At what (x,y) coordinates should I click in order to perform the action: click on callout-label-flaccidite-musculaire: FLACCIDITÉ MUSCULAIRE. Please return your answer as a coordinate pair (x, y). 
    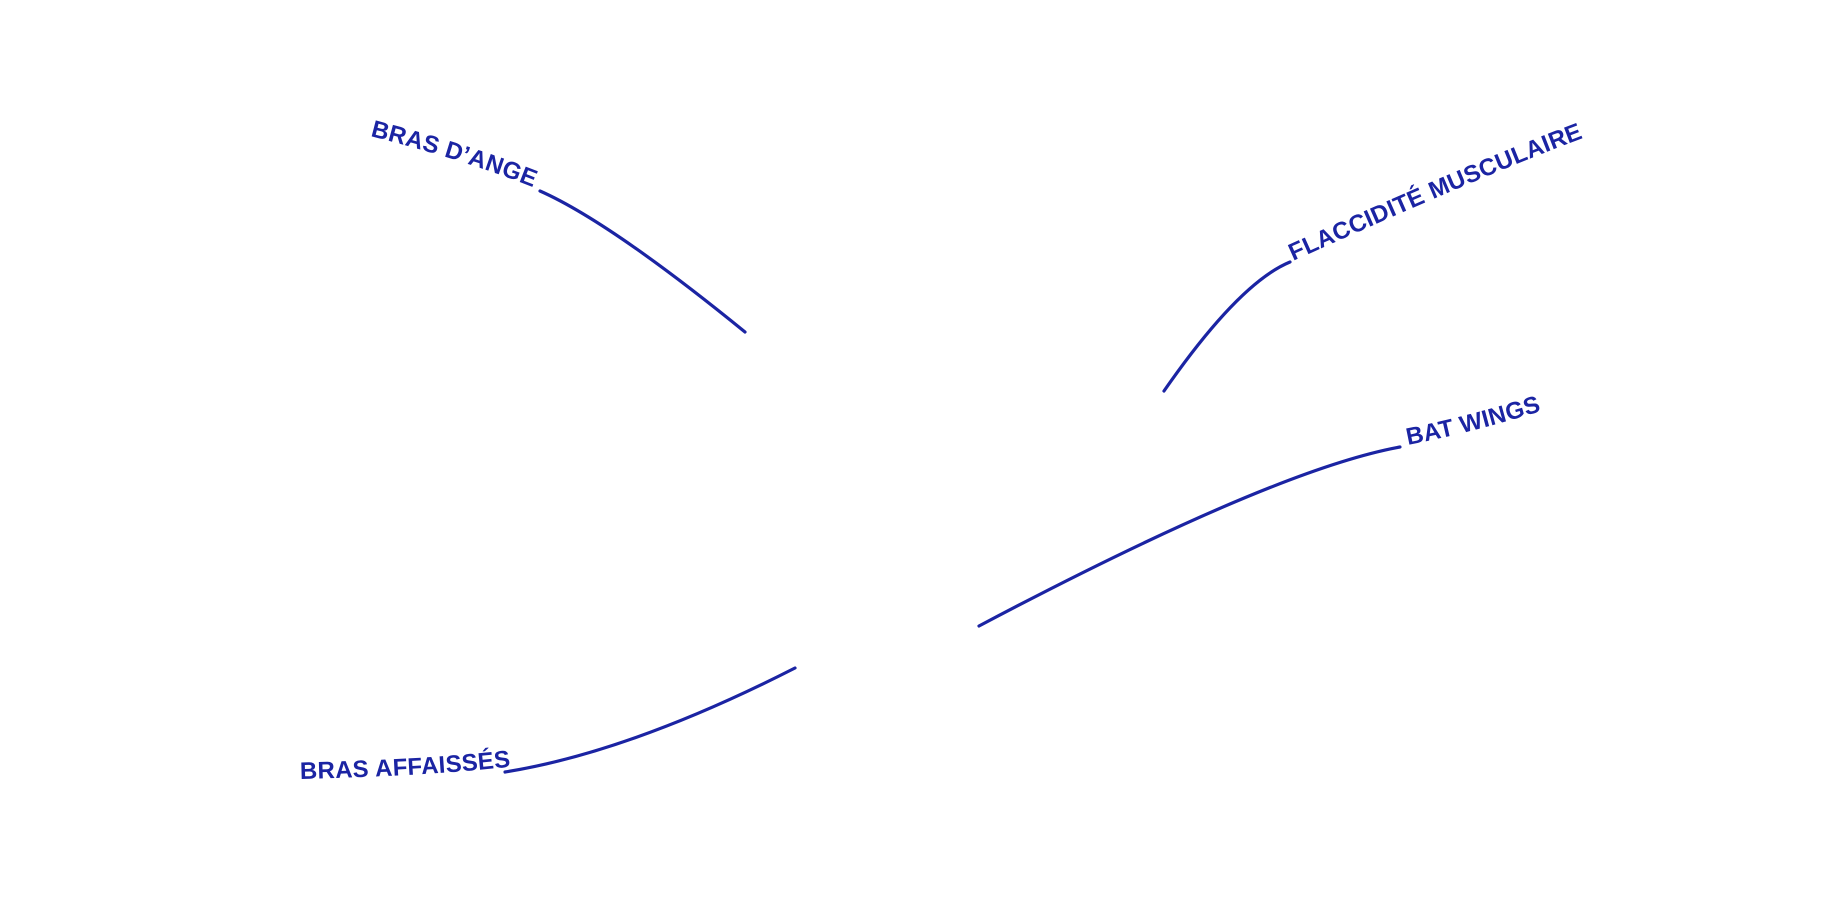
    Looking at the image, I should click on (1435, 192).